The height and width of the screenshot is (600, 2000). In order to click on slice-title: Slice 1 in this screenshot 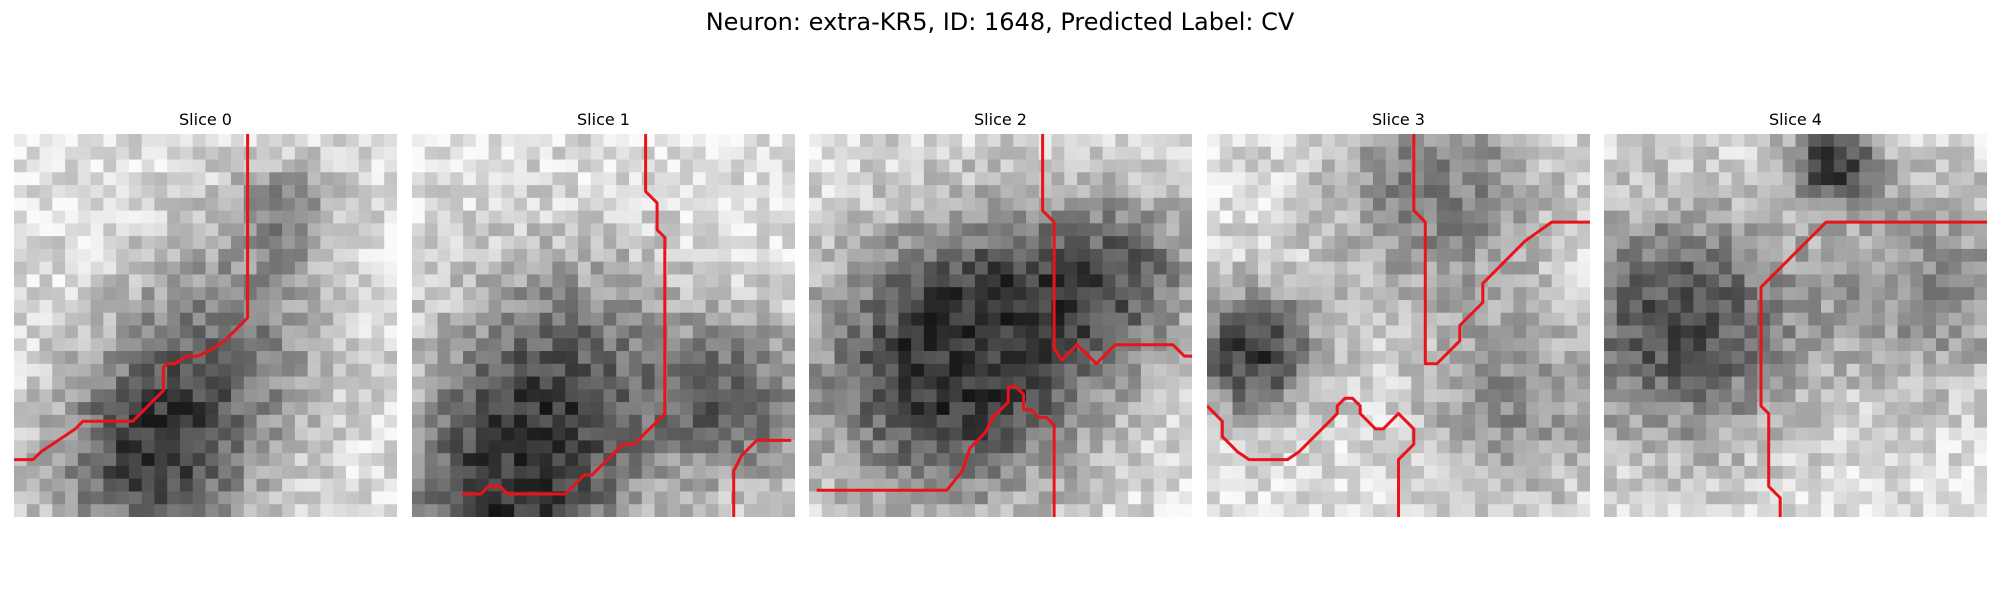, I will do `click(603, 119)`.